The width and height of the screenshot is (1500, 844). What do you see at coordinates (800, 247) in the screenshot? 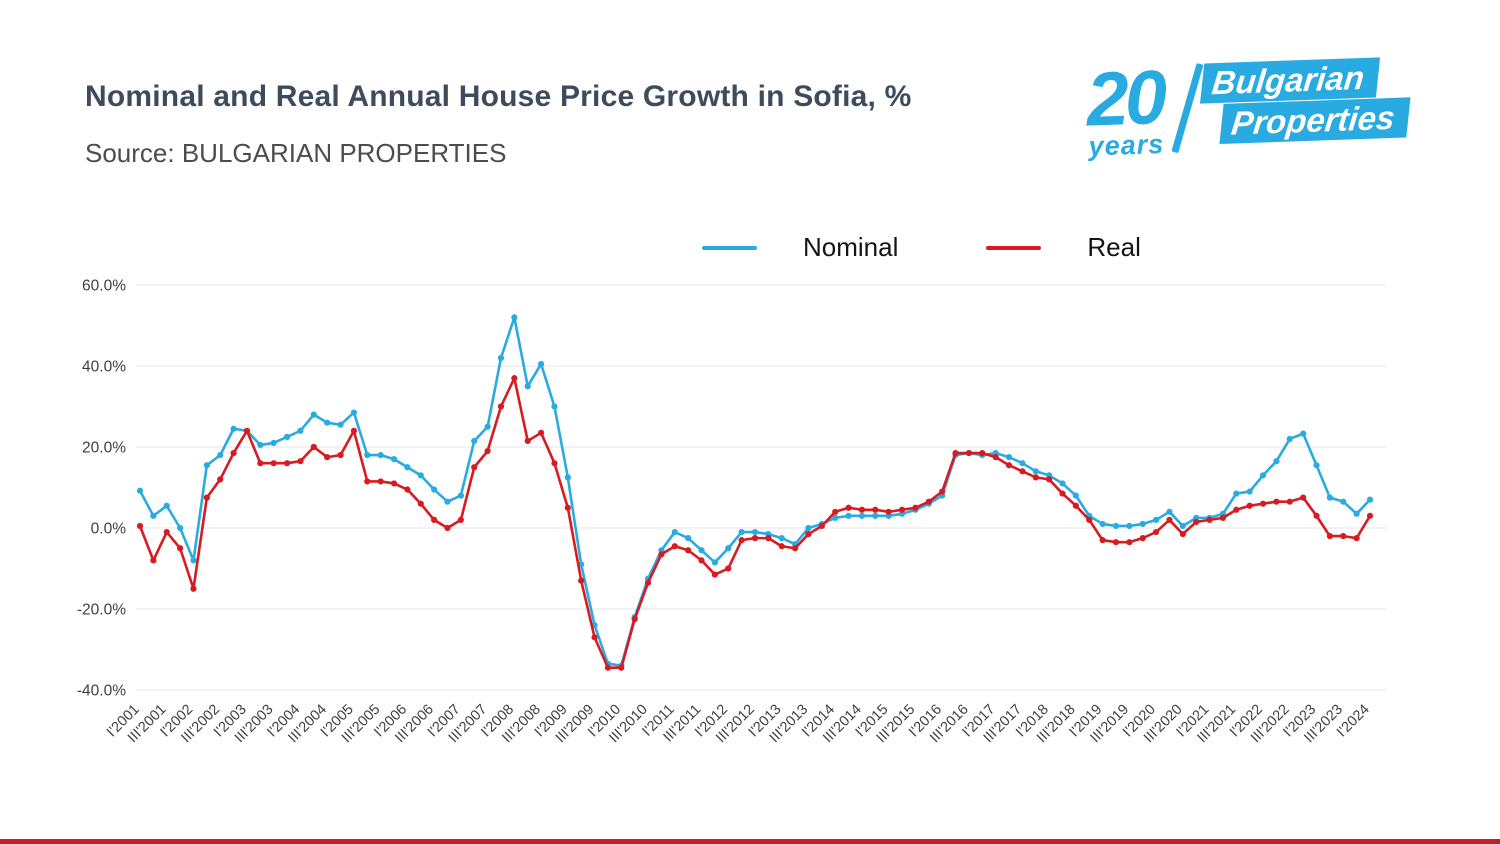
I see `legend-item-nominal: Nominal` at bounding box center [800, 247].